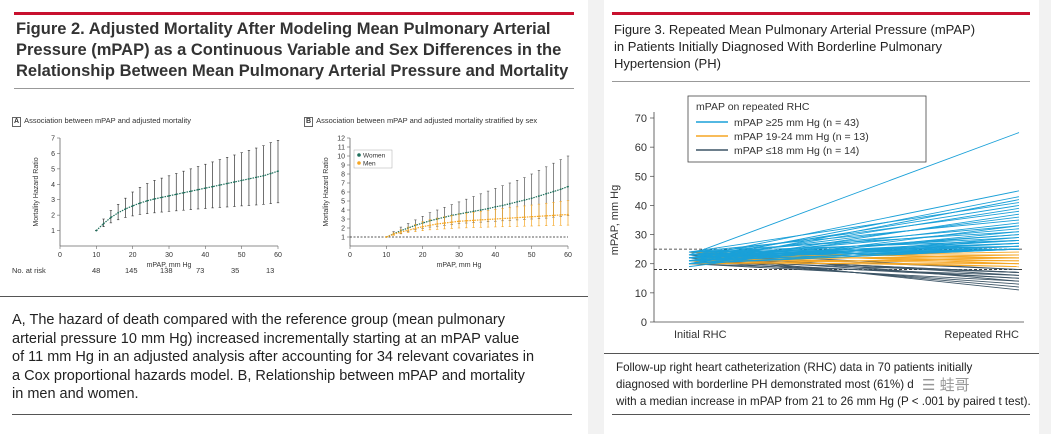 This screenshot has height=434, width=1051. I want to click on figure2-bottom-divider, so click(292, 414).